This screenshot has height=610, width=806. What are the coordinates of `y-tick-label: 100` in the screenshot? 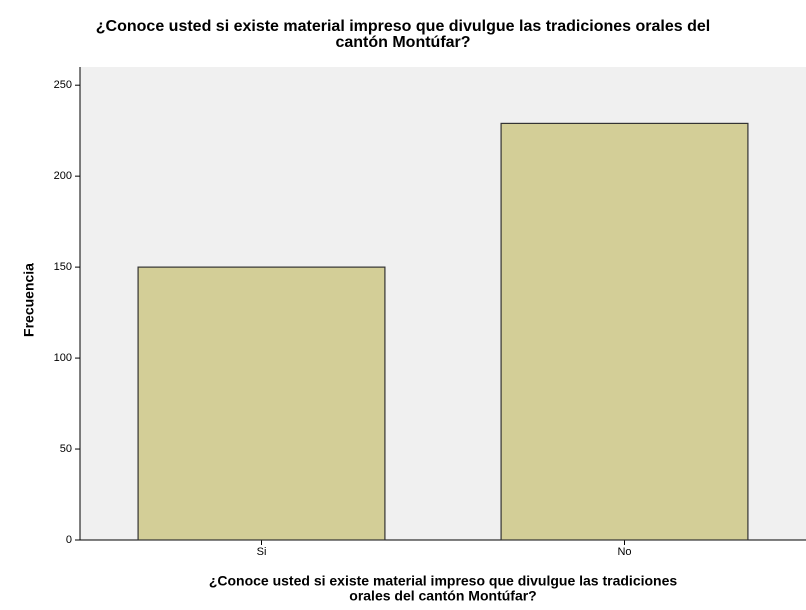 It's located at (63, 358).